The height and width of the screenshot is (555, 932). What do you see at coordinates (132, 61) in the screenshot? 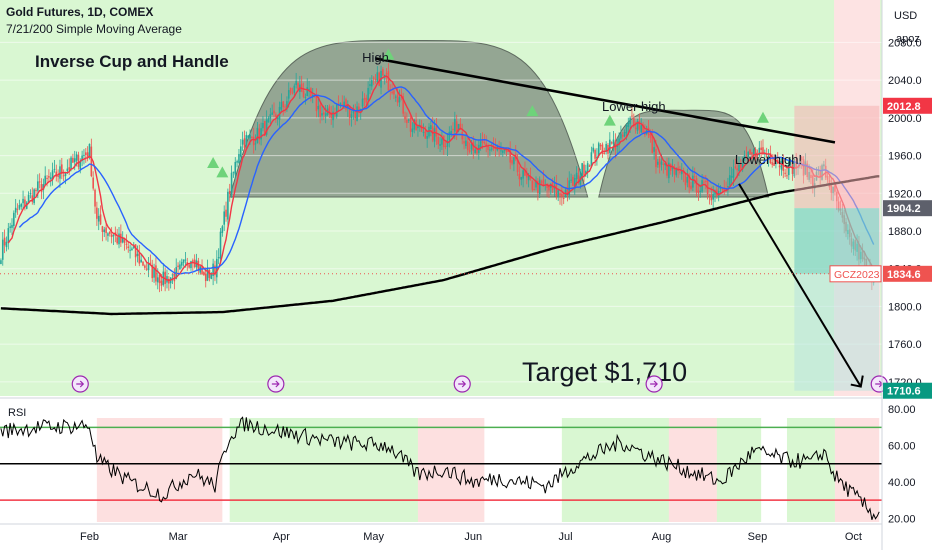
I see `pattern-label: Inverse Cup and Handle` at bounding box center [132, 61].